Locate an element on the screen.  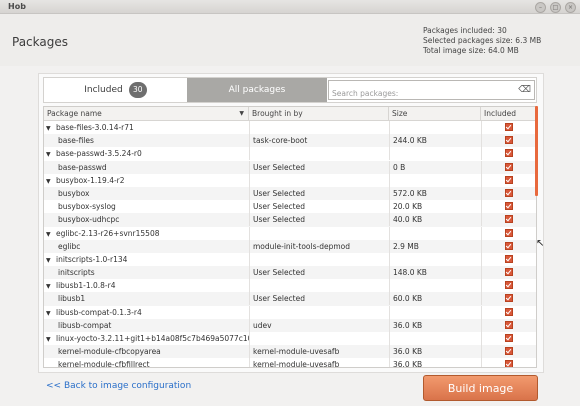
package-name-cell: ▼ libusb1-1.0.8-r4 is located at coordinates (146, 285).